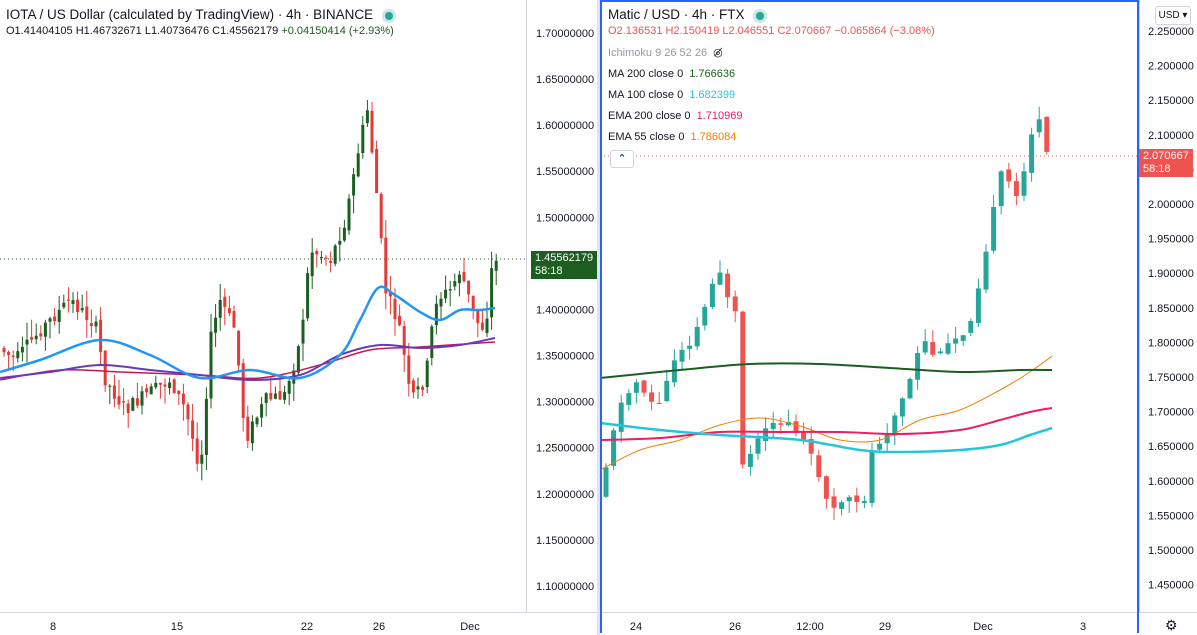  Describe the element at coordinates (718, 53) in the screenshot. I see `eye-hidden-icon: ◎̸` at that location.